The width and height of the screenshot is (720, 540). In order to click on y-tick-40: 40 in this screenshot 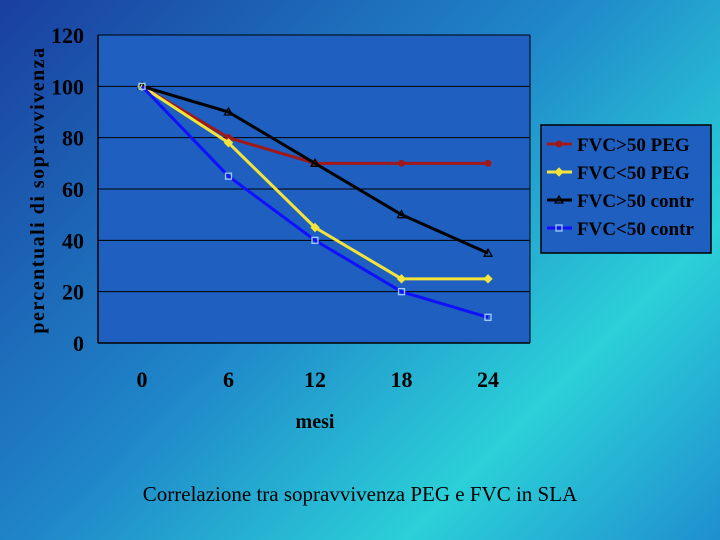, I will do `click(73, 240)`.